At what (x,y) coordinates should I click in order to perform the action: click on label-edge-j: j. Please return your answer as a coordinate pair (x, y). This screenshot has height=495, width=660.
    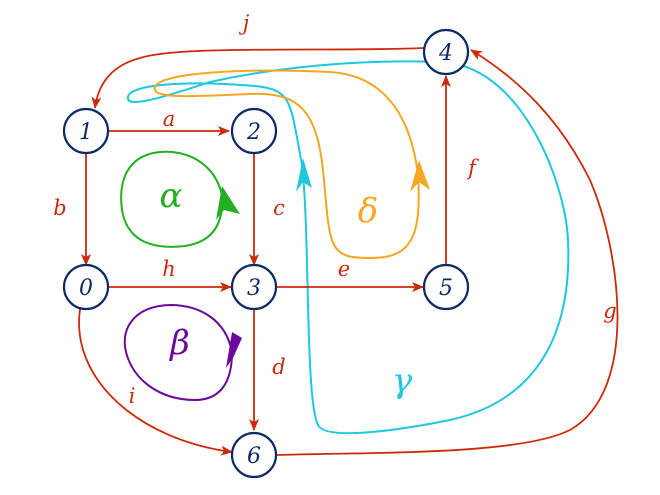
    Looking at the image, I should click on (244, 23).